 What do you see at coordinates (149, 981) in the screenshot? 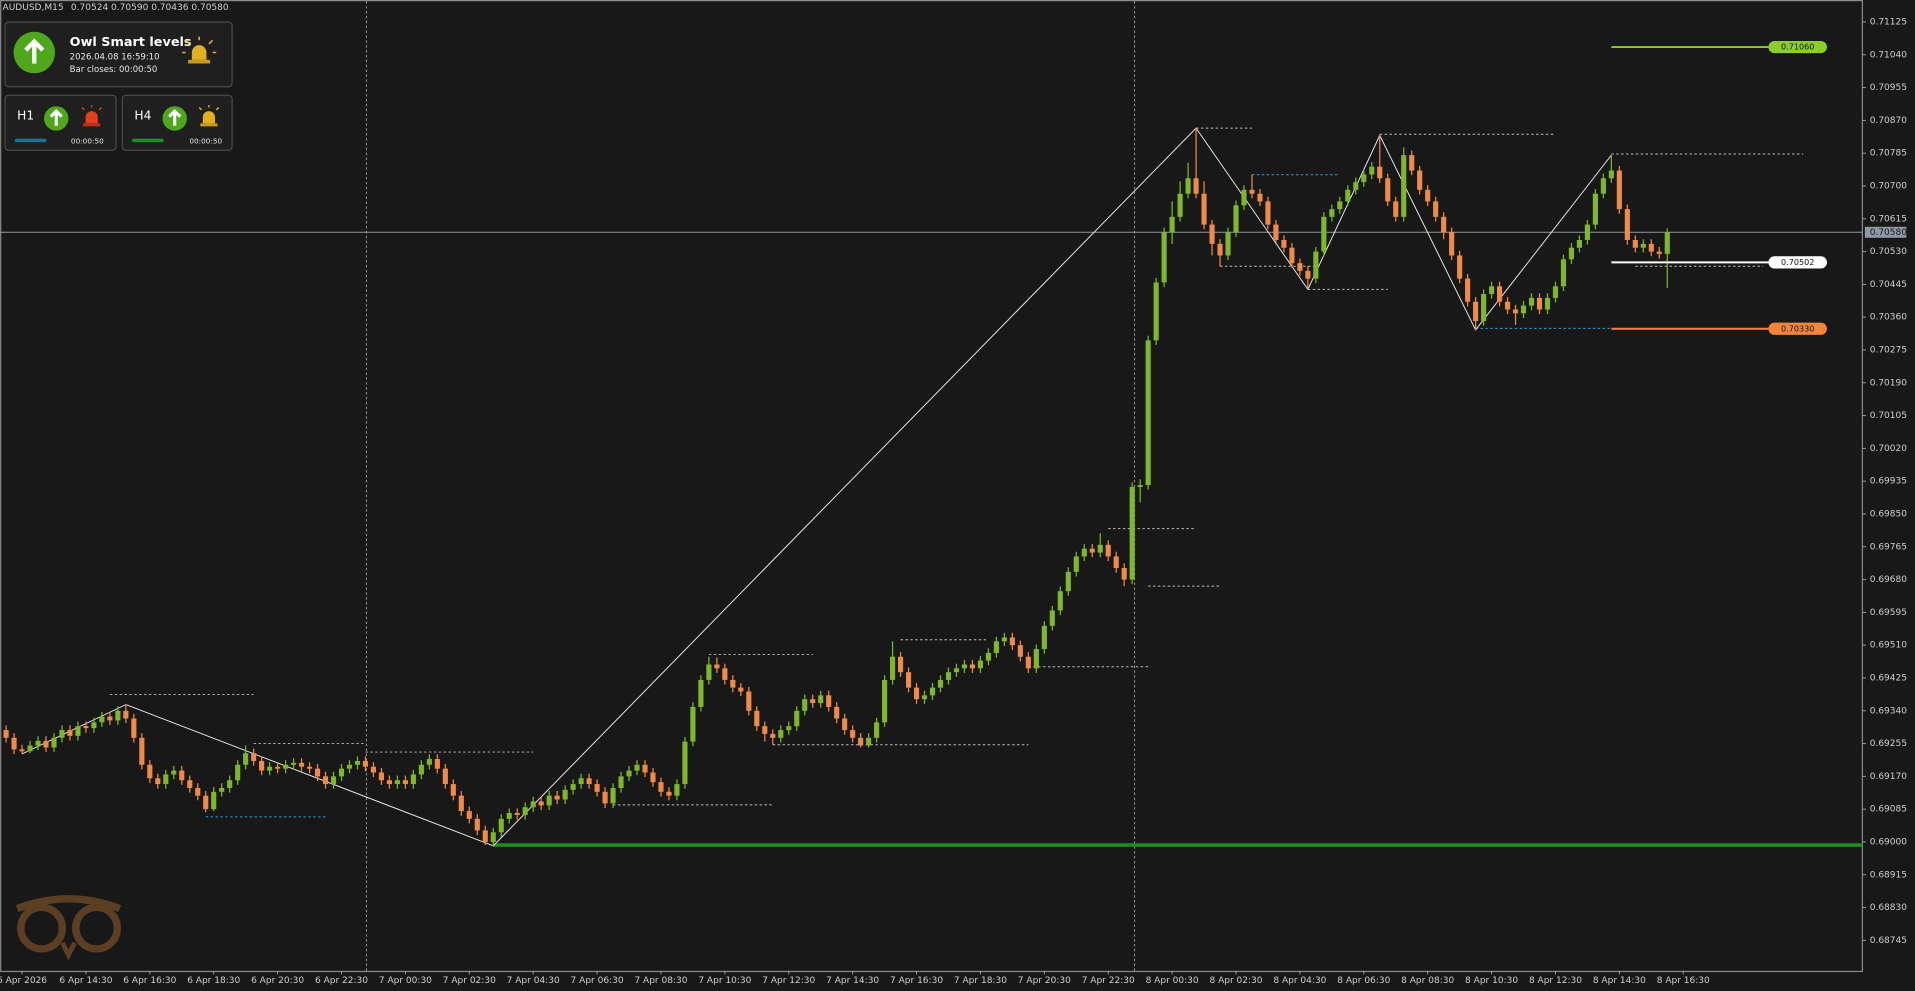
I see `x-tick-label: 6 Apr 16:30` at bounding box center [149, 981].